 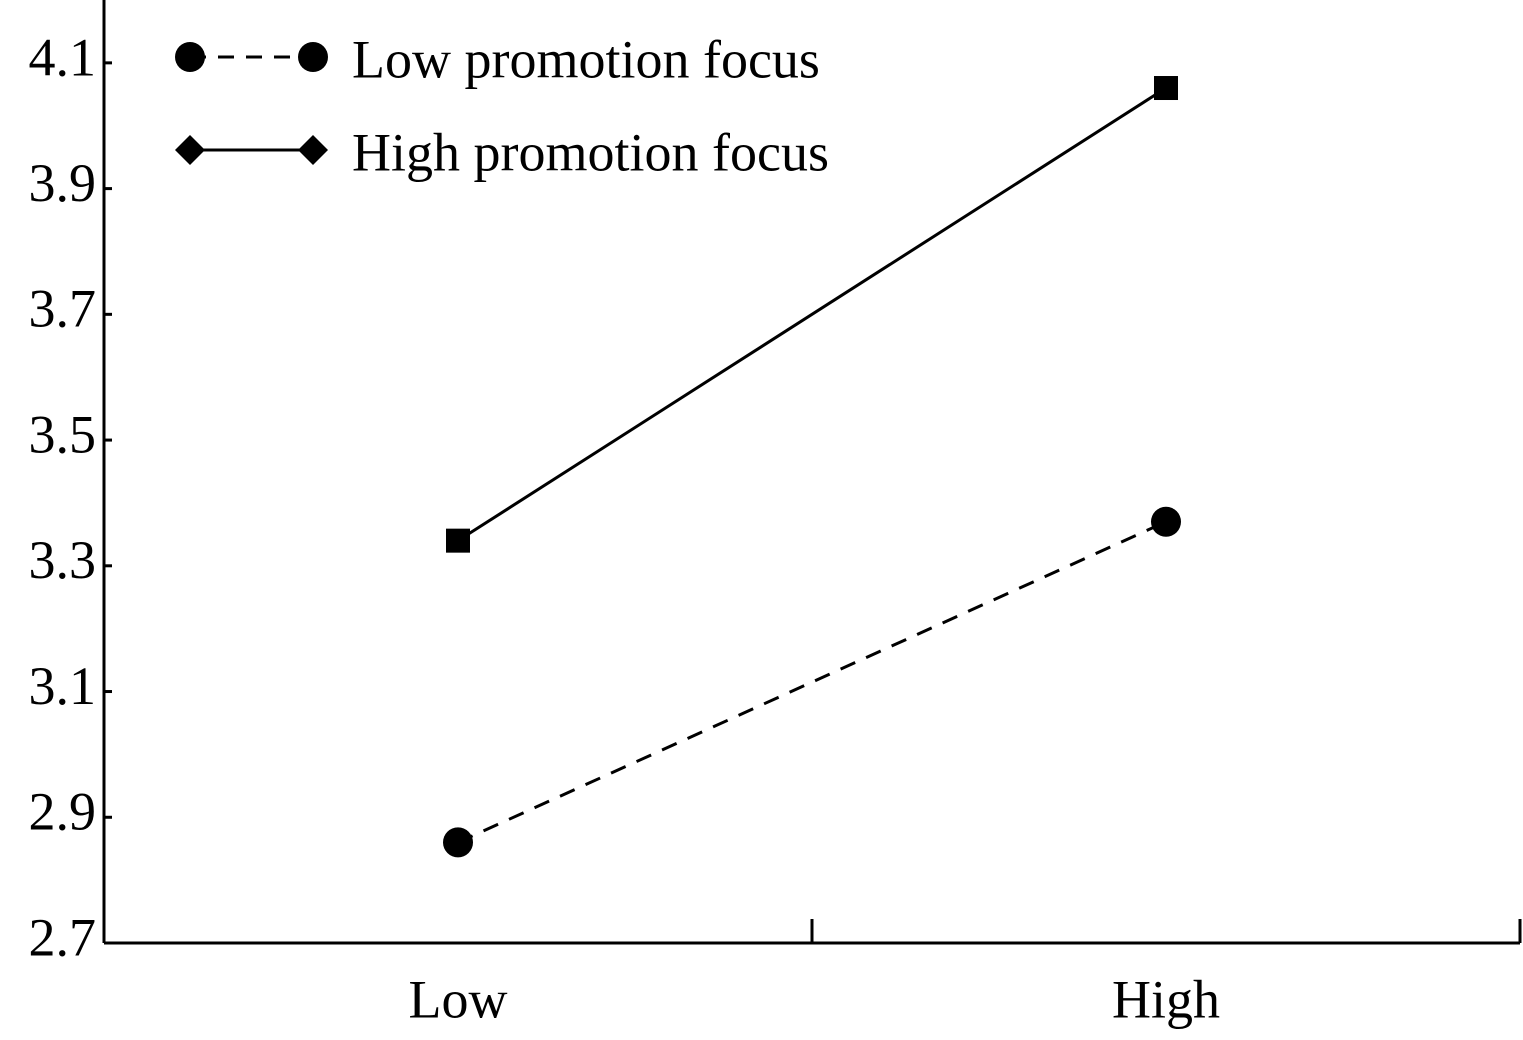 What do you see at coordinates (63, 812) in the screenshot?
I see `y-tick-label: 2.9` at bounding box center [63, 812].